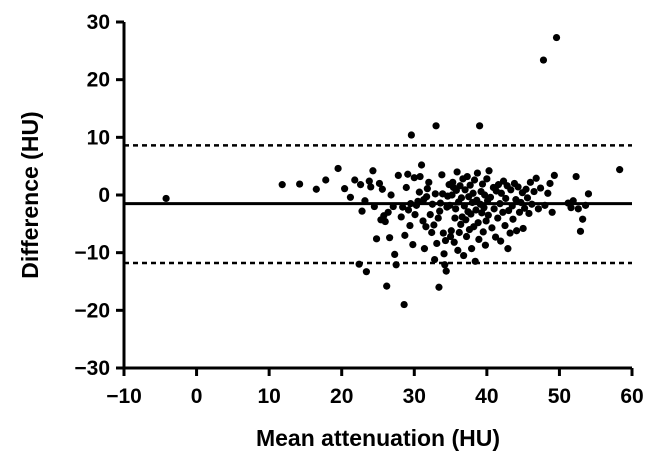 The height and width of the screenshot is (453, 660). What do you see at coordinates (378, 438) in the screenshot?
I see `x-axis-title: Mean attenuation (HU)` at bounding box center [378, 438].